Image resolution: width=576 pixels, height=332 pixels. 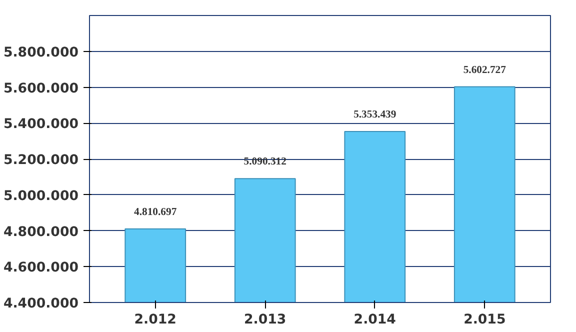 I want to click on x-tick-label: 2.014, so click(x=375, y=320).